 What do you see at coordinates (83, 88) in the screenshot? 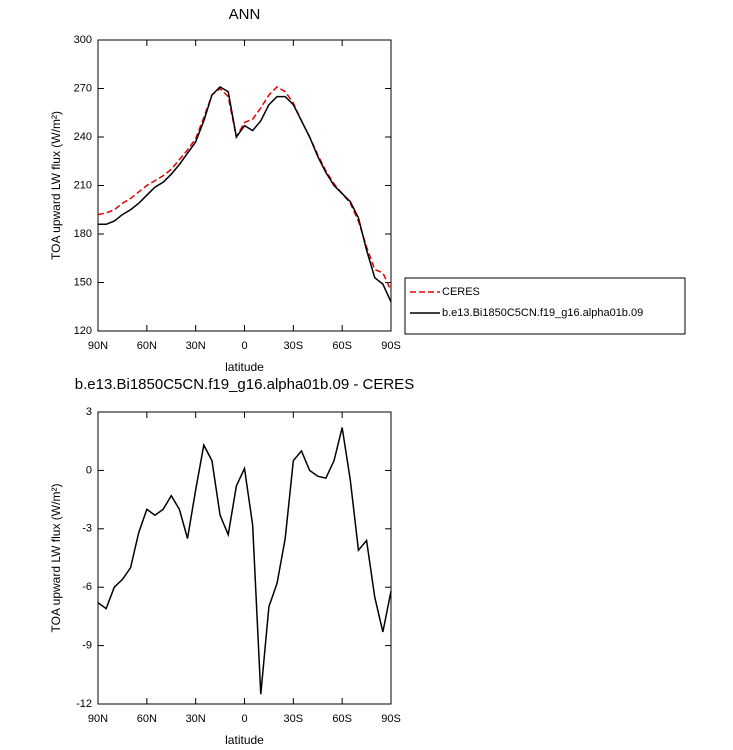
I see `y-tick-label: 270` at bounding box center [83, 88].